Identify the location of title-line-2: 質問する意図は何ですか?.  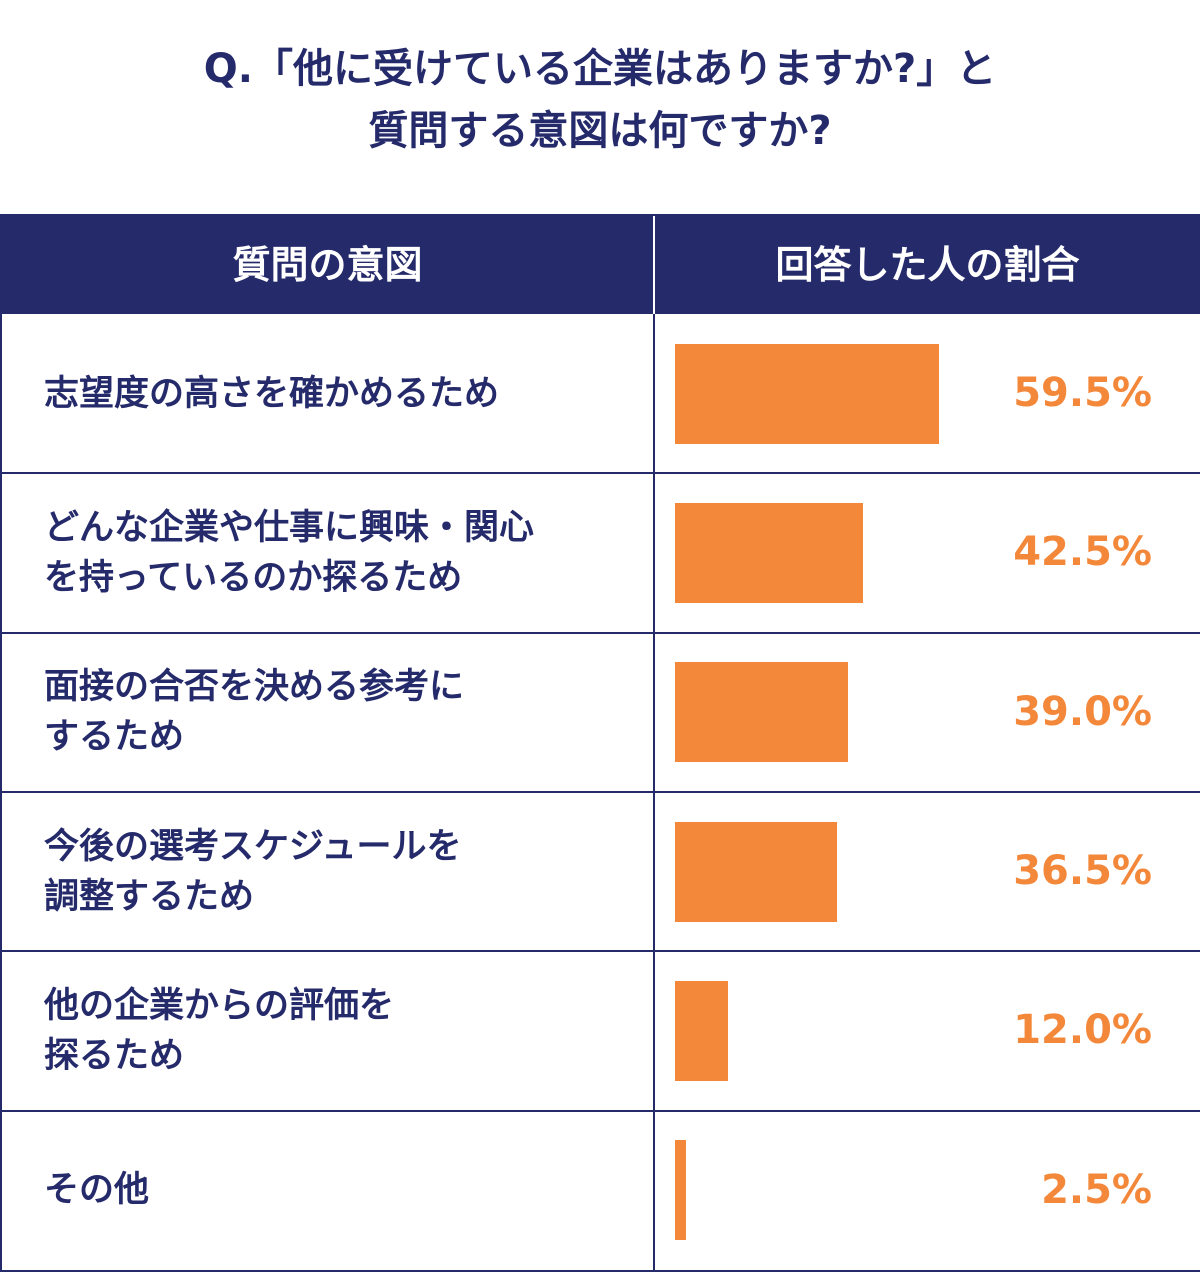
(600, 131).